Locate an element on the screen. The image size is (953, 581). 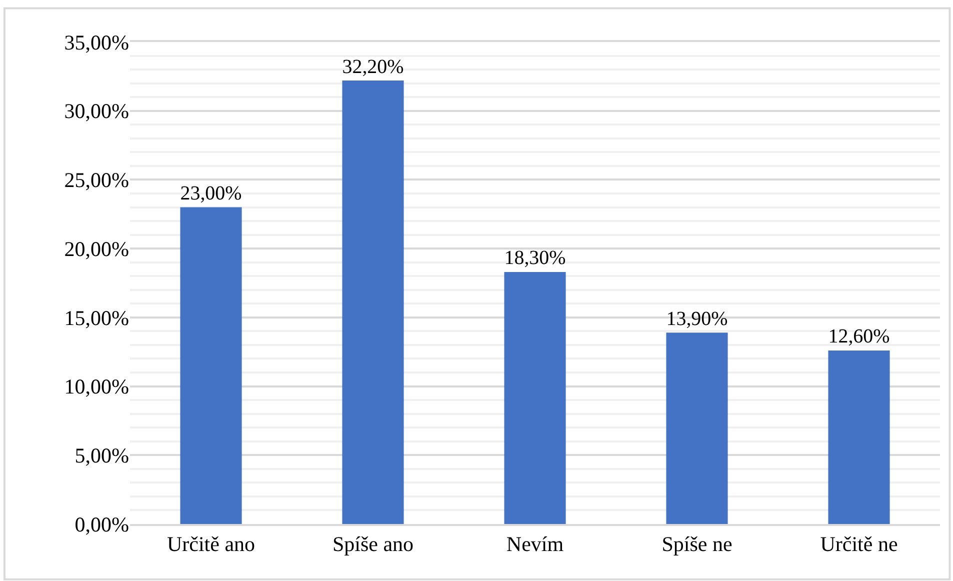
y-tick-label: 25,00% is located at coordinates (96, 180).